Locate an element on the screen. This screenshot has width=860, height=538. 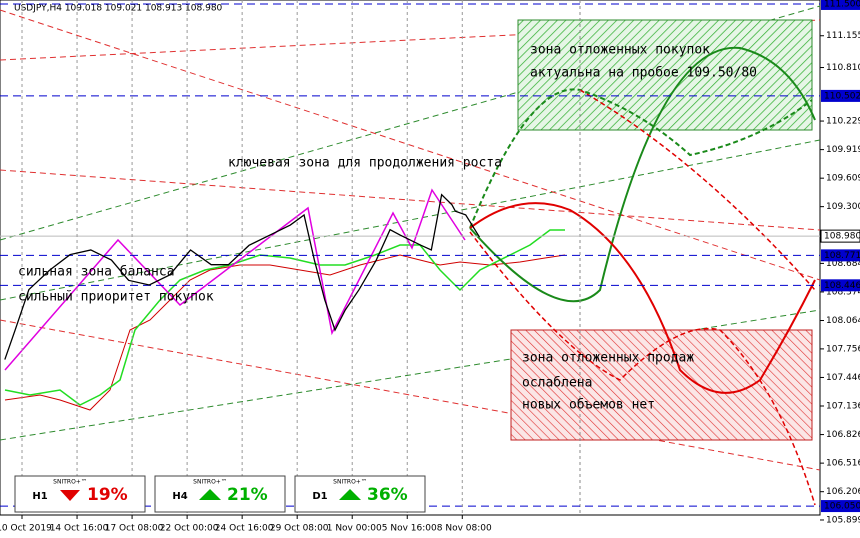
y-tick-label: 110.229 is located at coordinates (843, 122).